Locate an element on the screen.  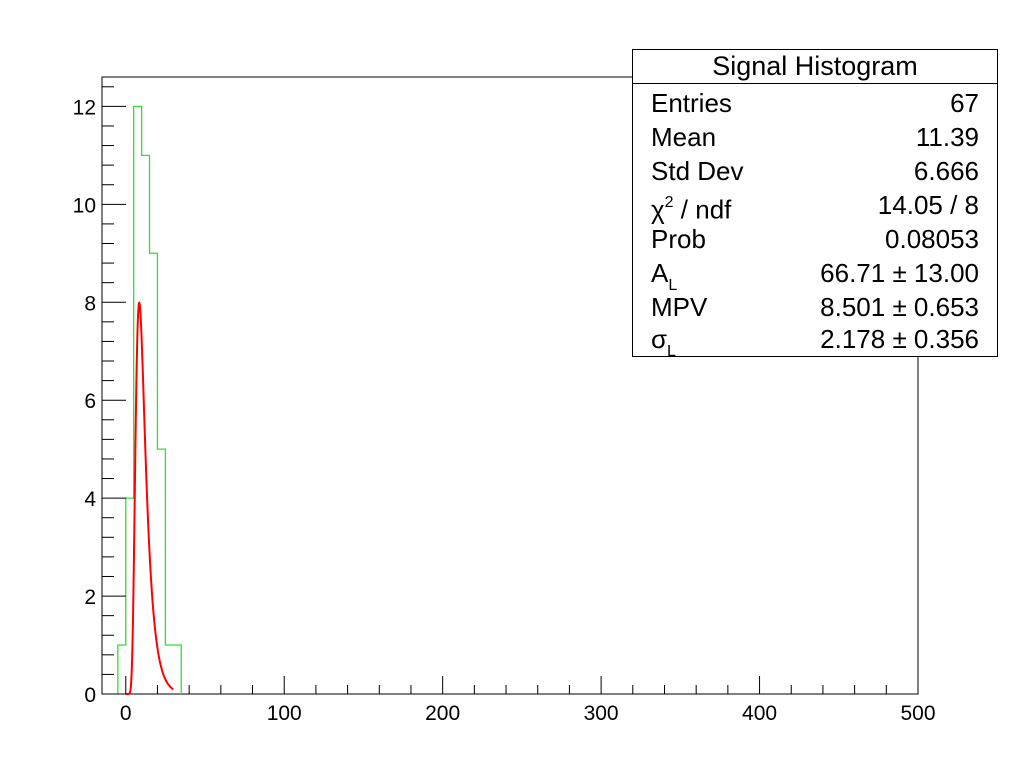
stats-label: Entries is located at coordinates (691, 103).